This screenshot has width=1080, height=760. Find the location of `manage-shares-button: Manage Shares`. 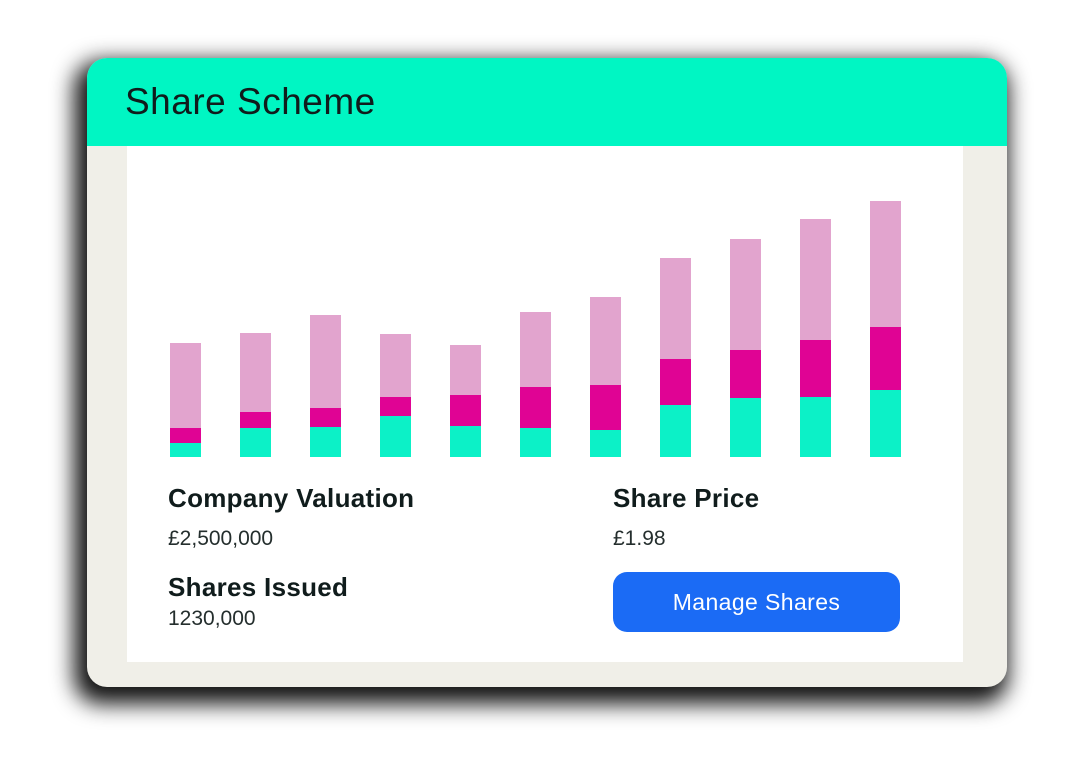

manage-shares-button: Manage Shares is located at coordinates (756, 602).